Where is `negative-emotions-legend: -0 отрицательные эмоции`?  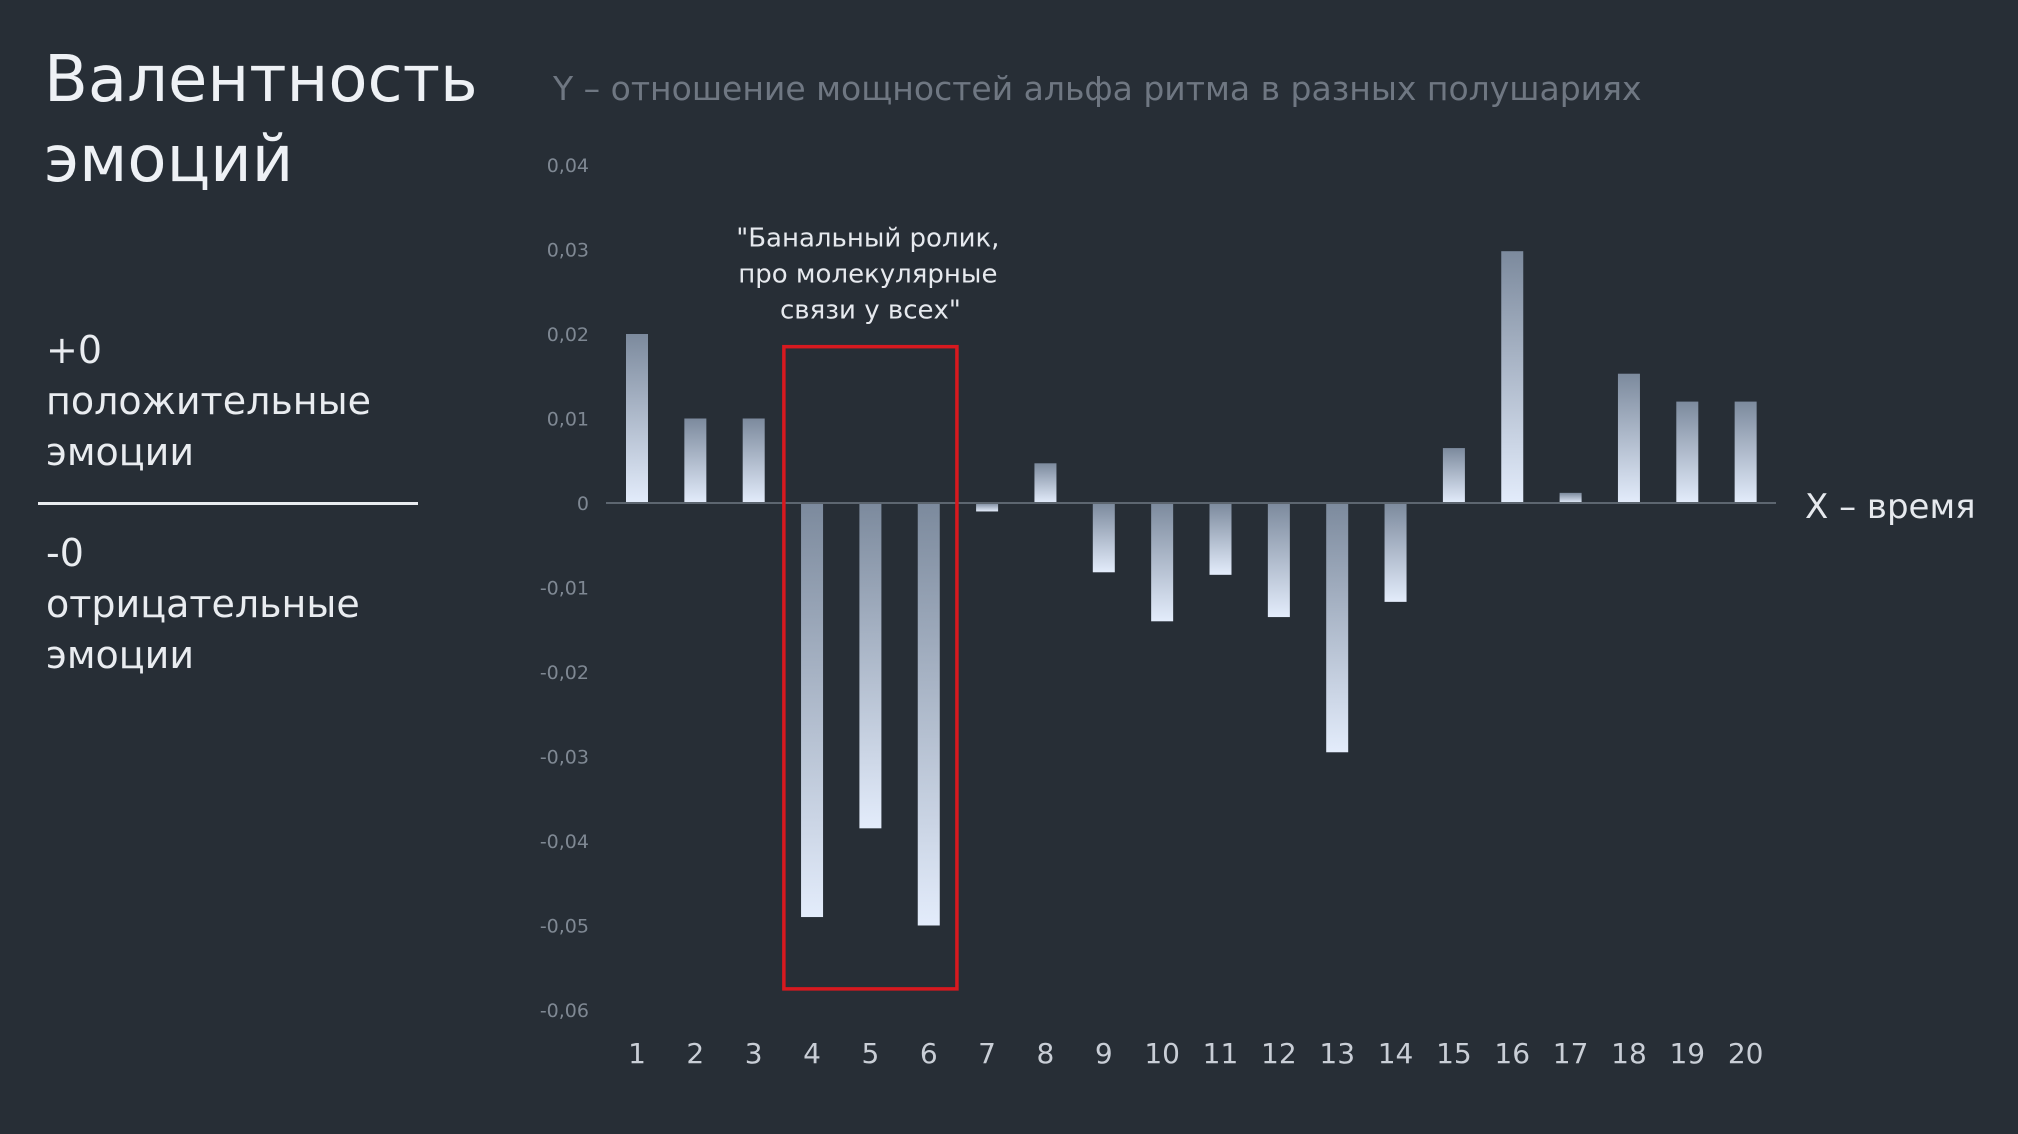 negative-emotions-legend: -0 отрицательные эмоции is located at coordinates (246, 604).